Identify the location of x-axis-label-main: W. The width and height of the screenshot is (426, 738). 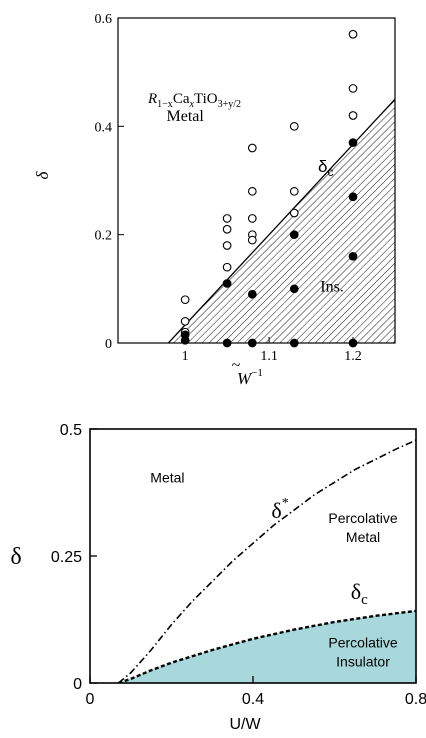
(245, 378).